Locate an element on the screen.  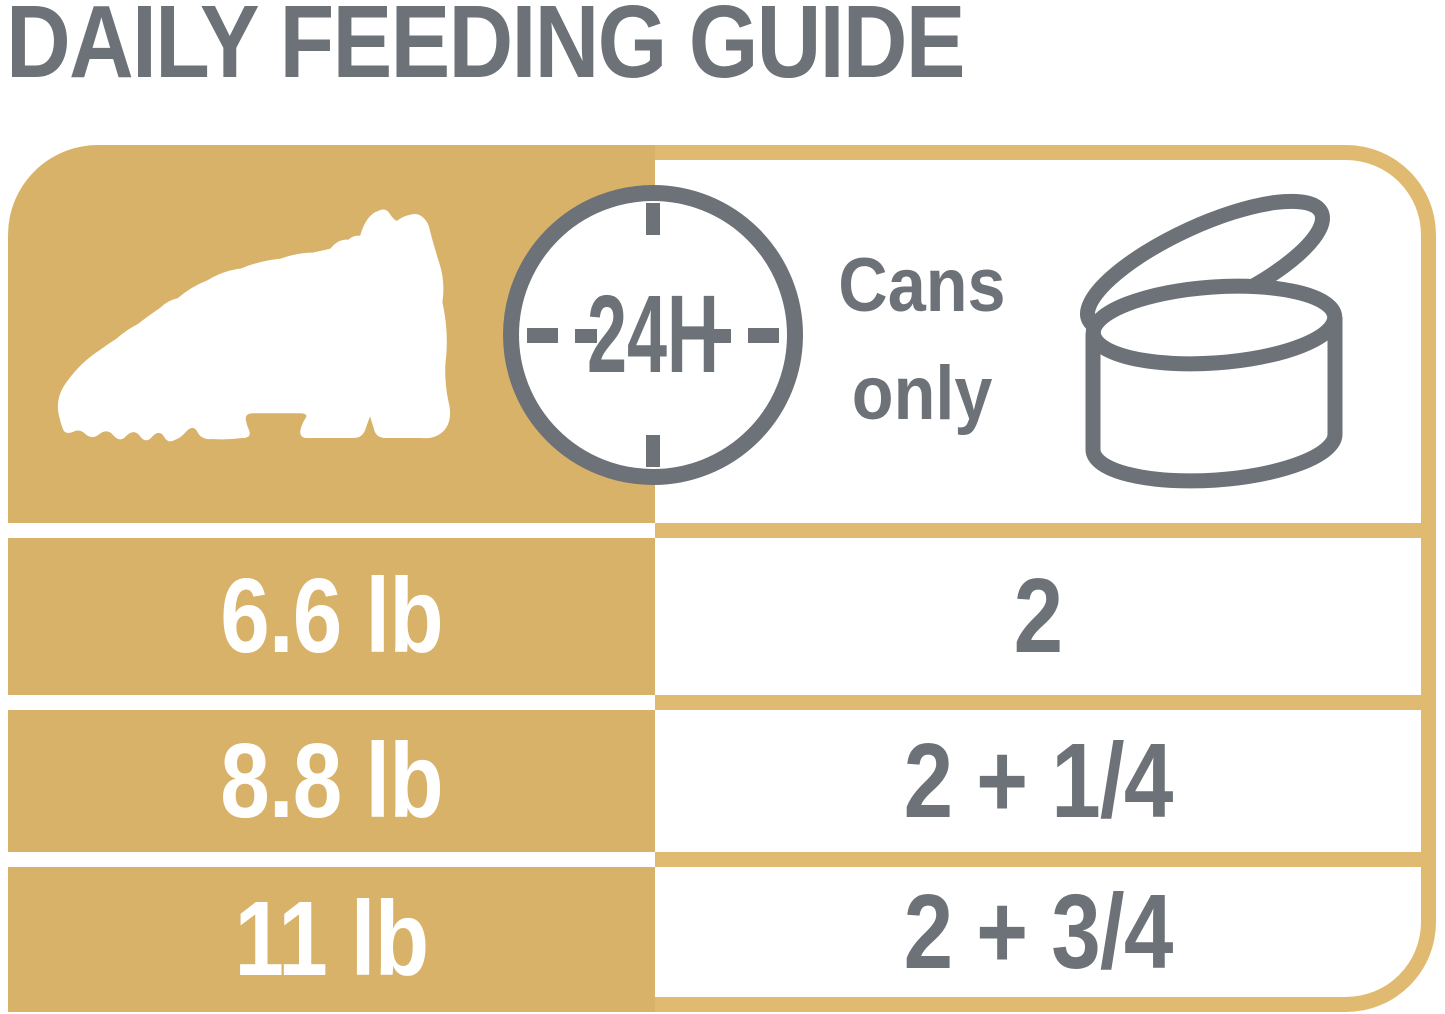
weight-row-3: 11 lb is located at coordinates (331, 939).